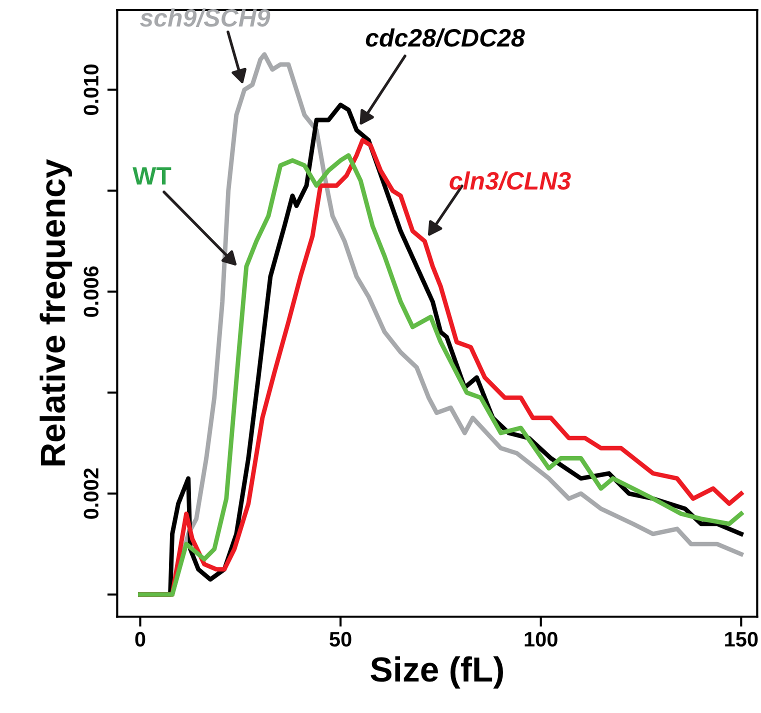 This screenshot has width=761, height=713. I want to click on y-axis-title: Relative frequency, so click(56, 312).